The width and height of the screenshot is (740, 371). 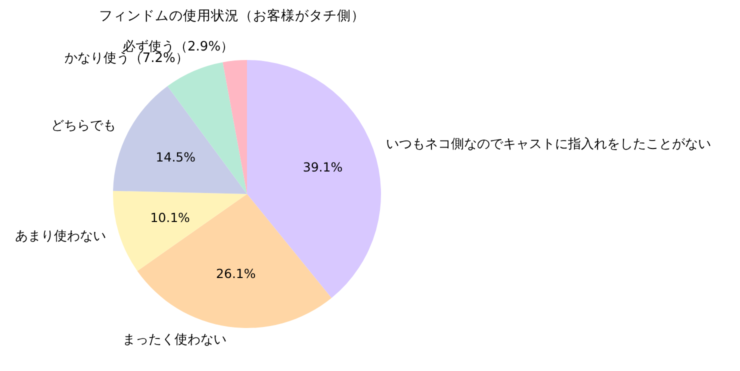 What do you see at coordinates (176, 156) in the screenshot?
I see `data-label: 14.5%` at bounding box center [176, 156].